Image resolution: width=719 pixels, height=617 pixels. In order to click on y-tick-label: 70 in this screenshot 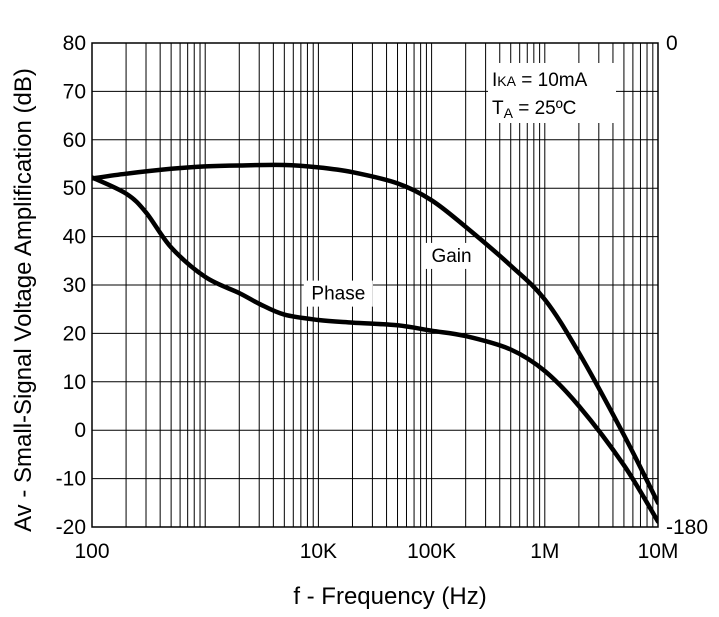, I will do `click(74, 91)`.